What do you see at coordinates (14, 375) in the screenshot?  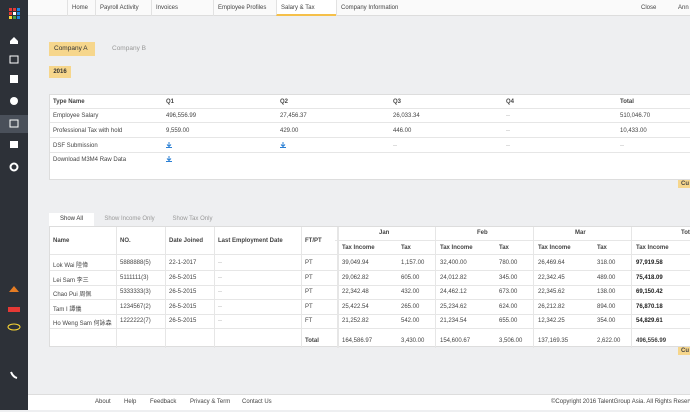 I see `phone-icon` at bounding box center [14, 375].